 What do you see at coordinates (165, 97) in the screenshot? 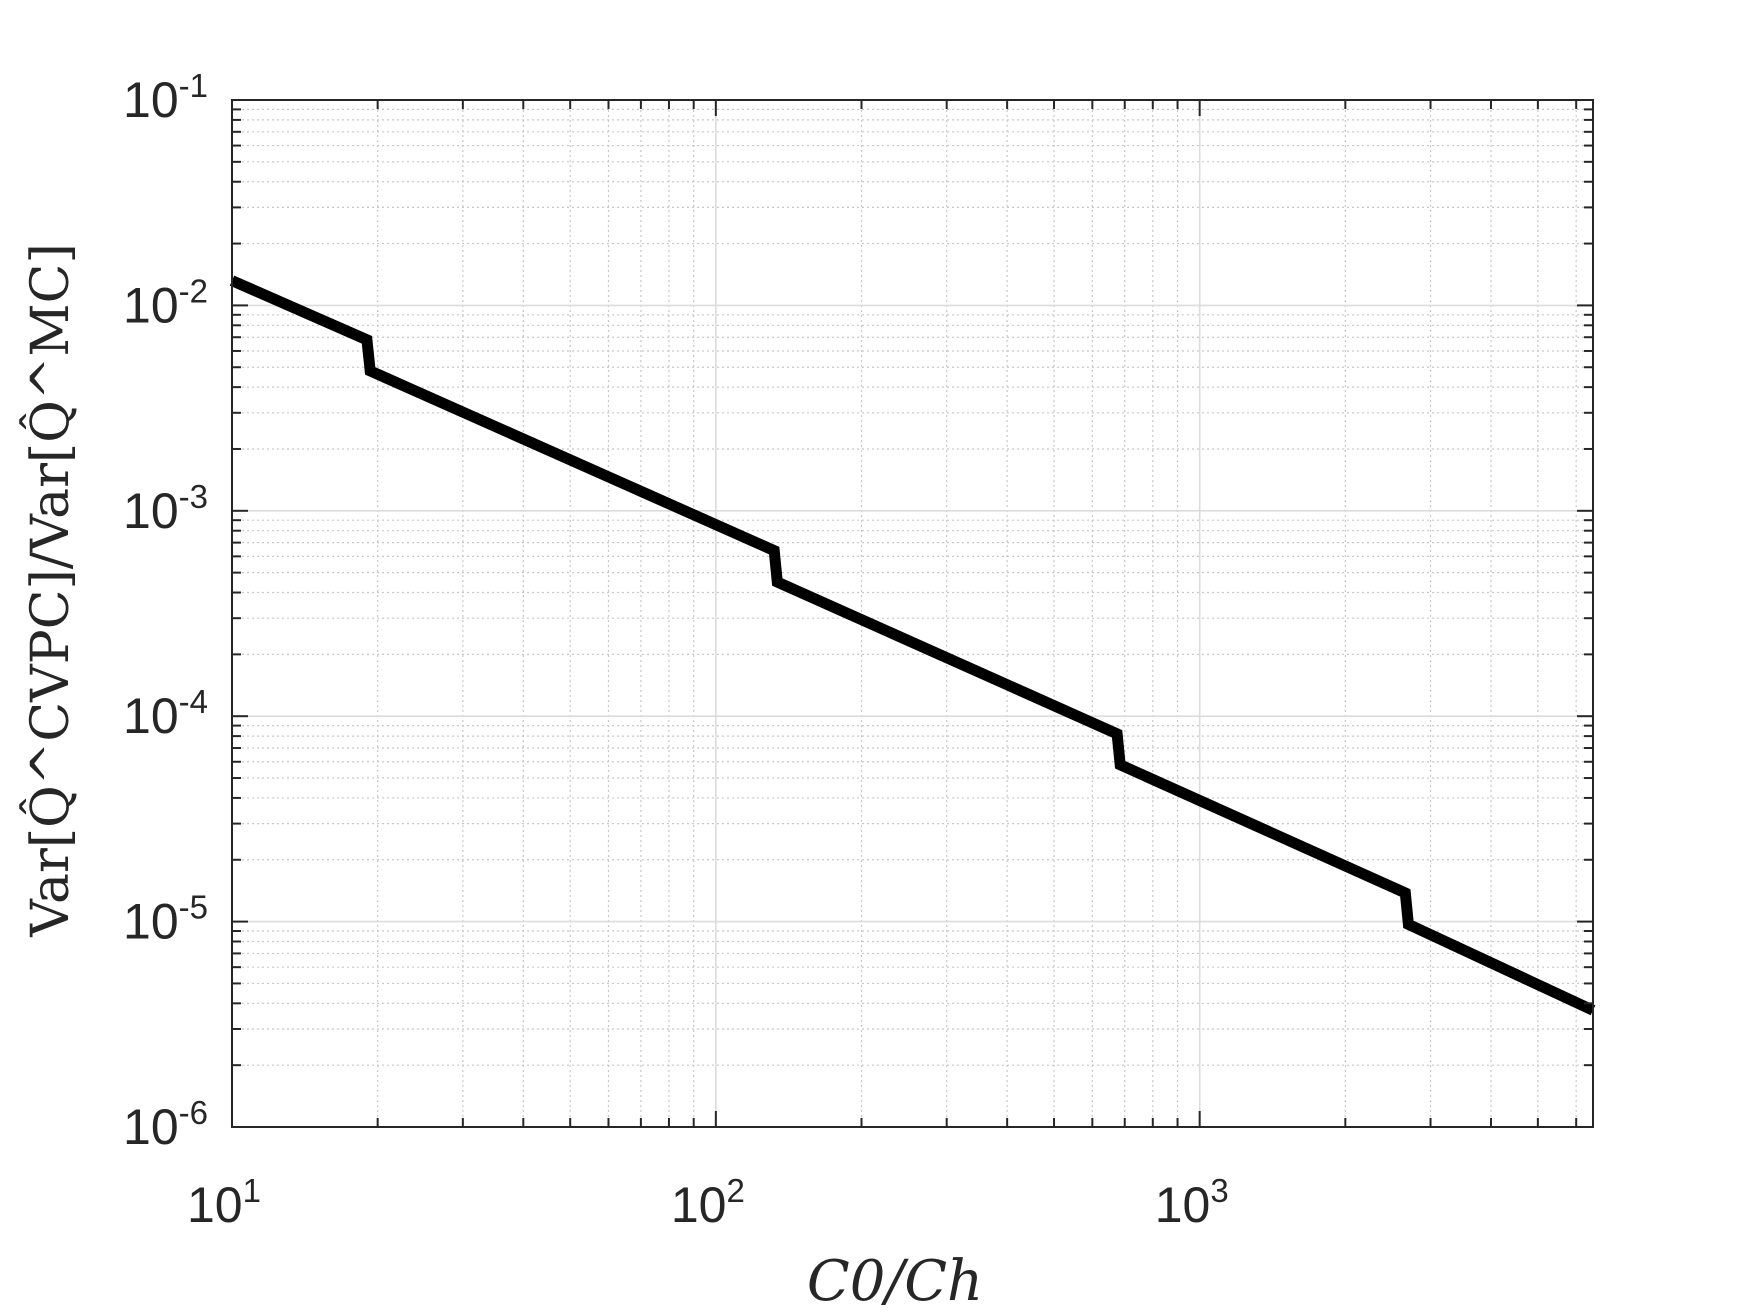
I see `y-tick-label: 10⁻¹` at bounding box center [165, 97].